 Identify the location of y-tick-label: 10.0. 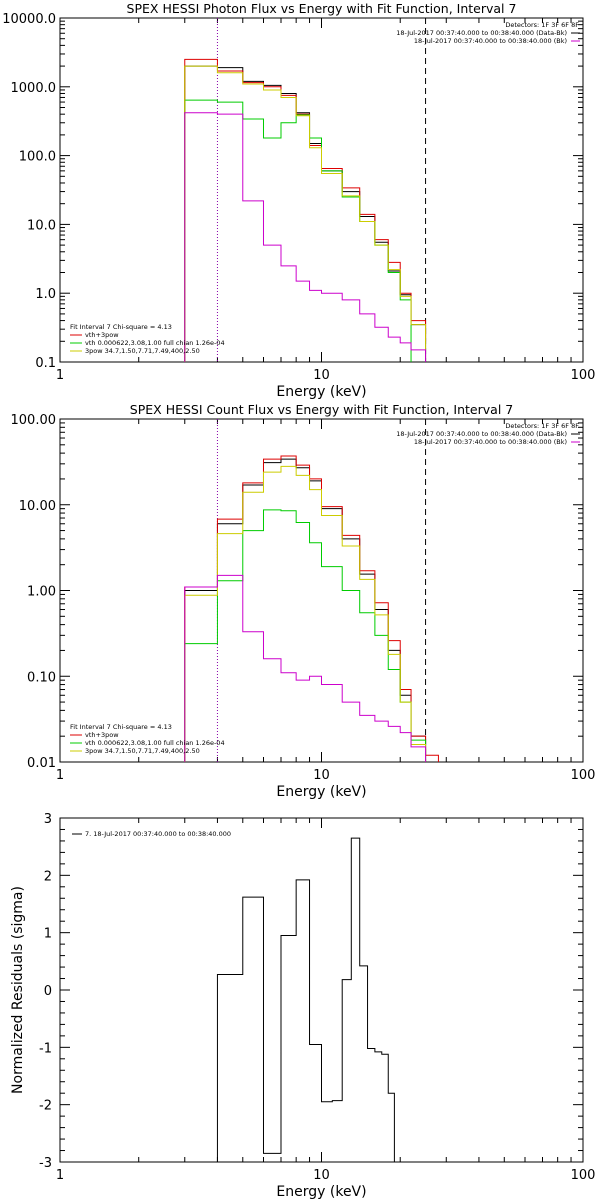
(41, 225).